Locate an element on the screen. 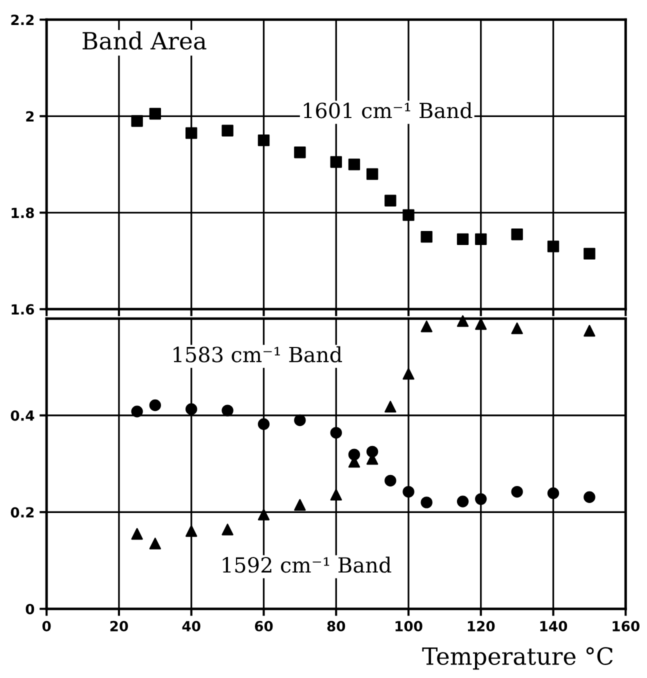 The width and height of the screenshot is (647, 678). y-tick-label: 0 is located at coordinates (30, 609).